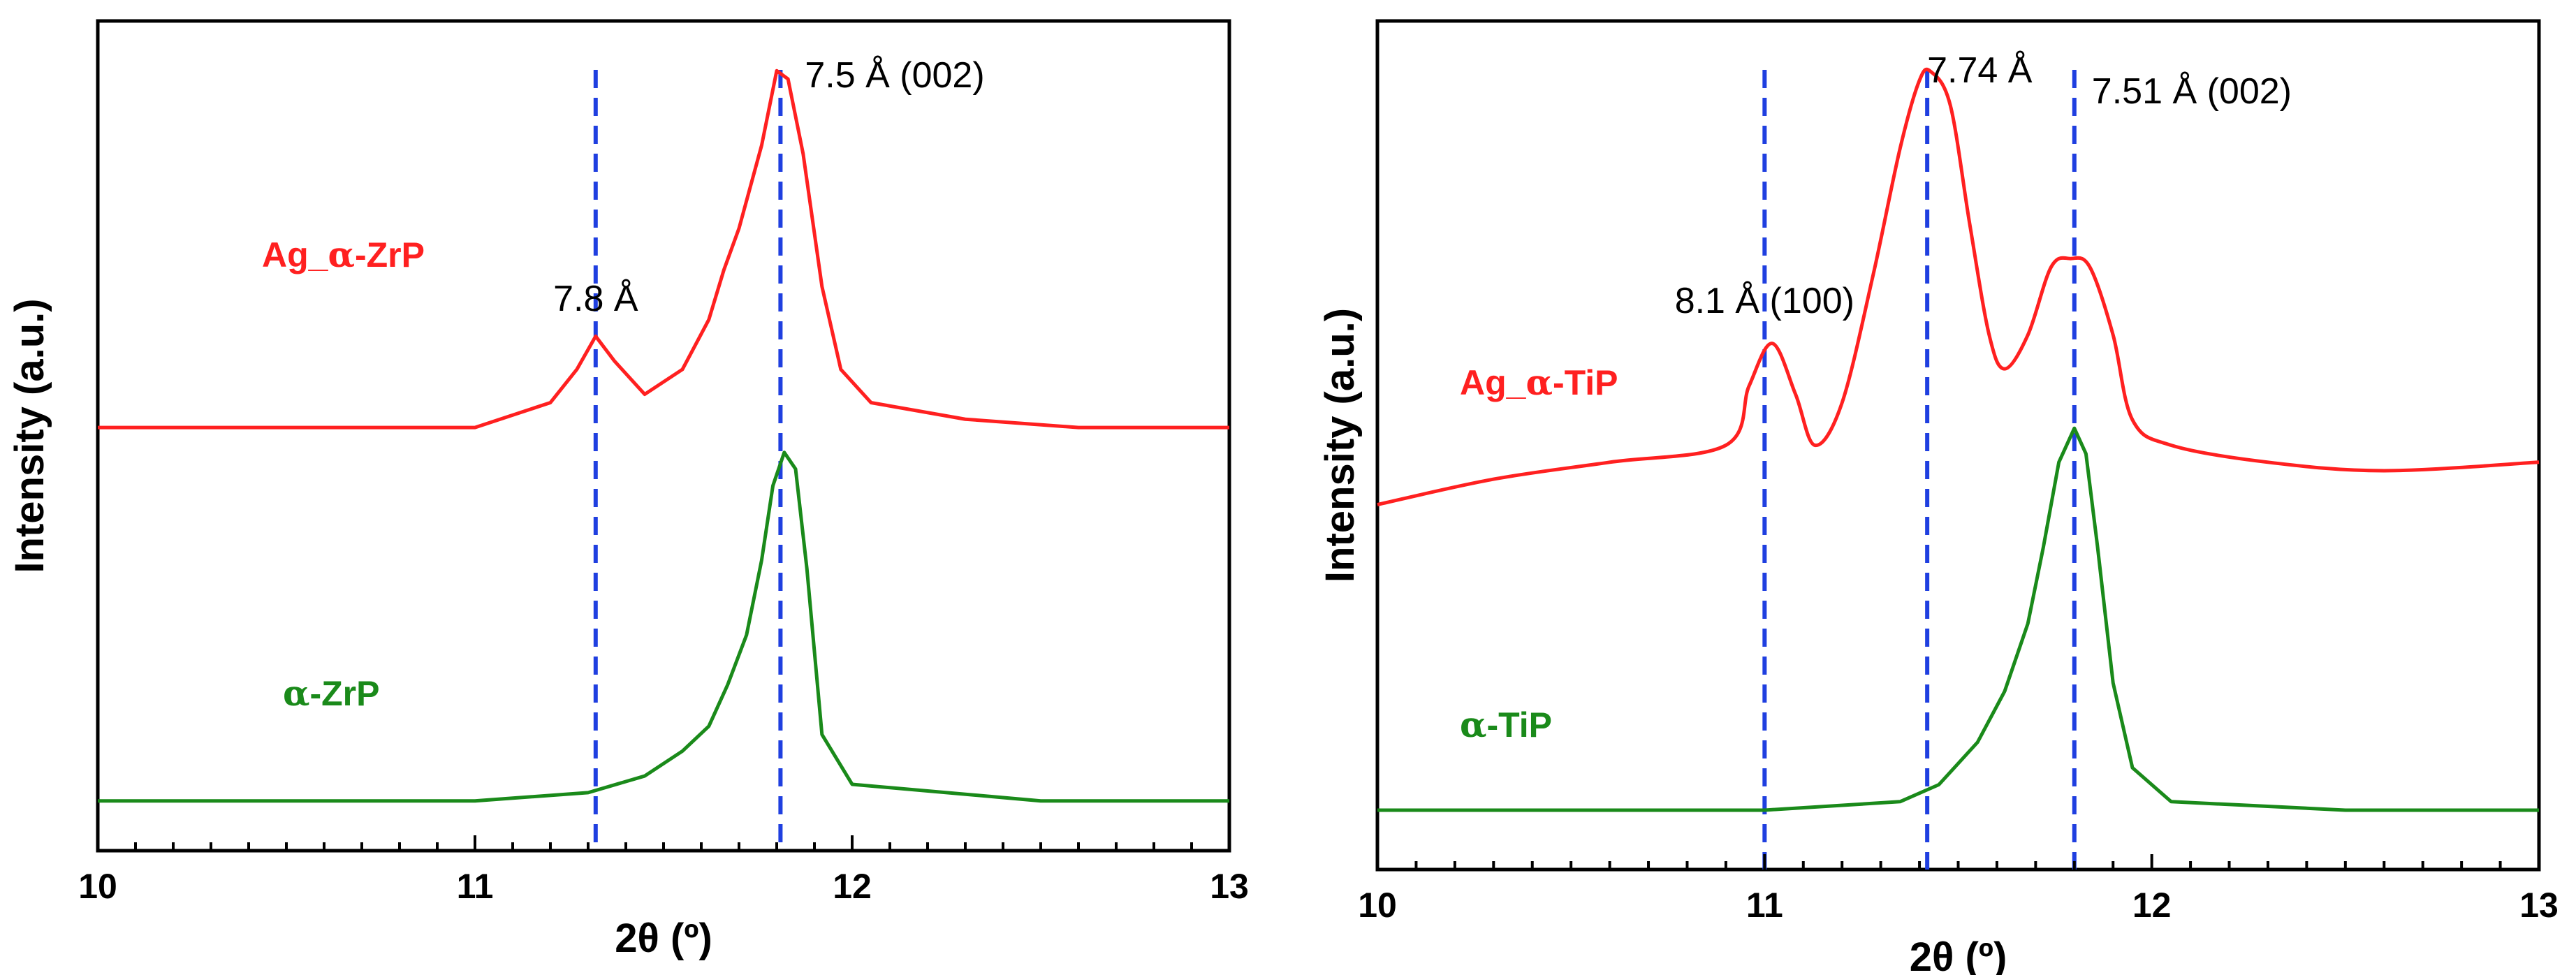 The width and height of the screenshot is (2576, 975). Describe the element at coordinates (894, 75) in the screenshot. I see `peak-annotation: 7.5 Å (002)` at that location.